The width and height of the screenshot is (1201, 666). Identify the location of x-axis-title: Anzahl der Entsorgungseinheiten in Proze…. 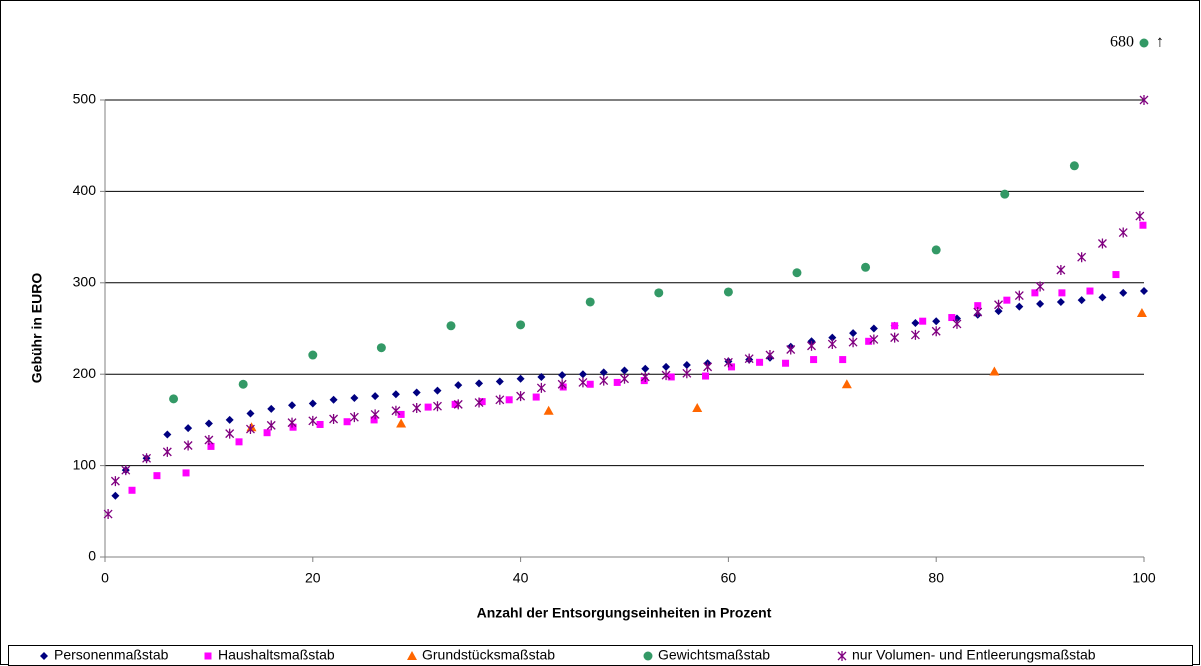
(624, 613).